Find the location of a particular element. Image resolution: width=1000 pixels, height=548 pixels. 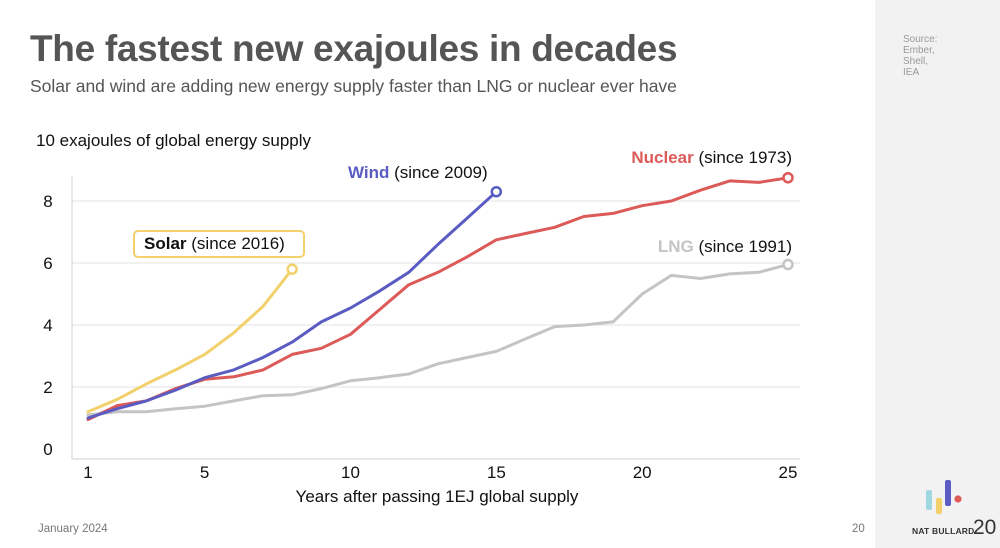

x-tick-label: 10 is located at coordinates (350, 472).